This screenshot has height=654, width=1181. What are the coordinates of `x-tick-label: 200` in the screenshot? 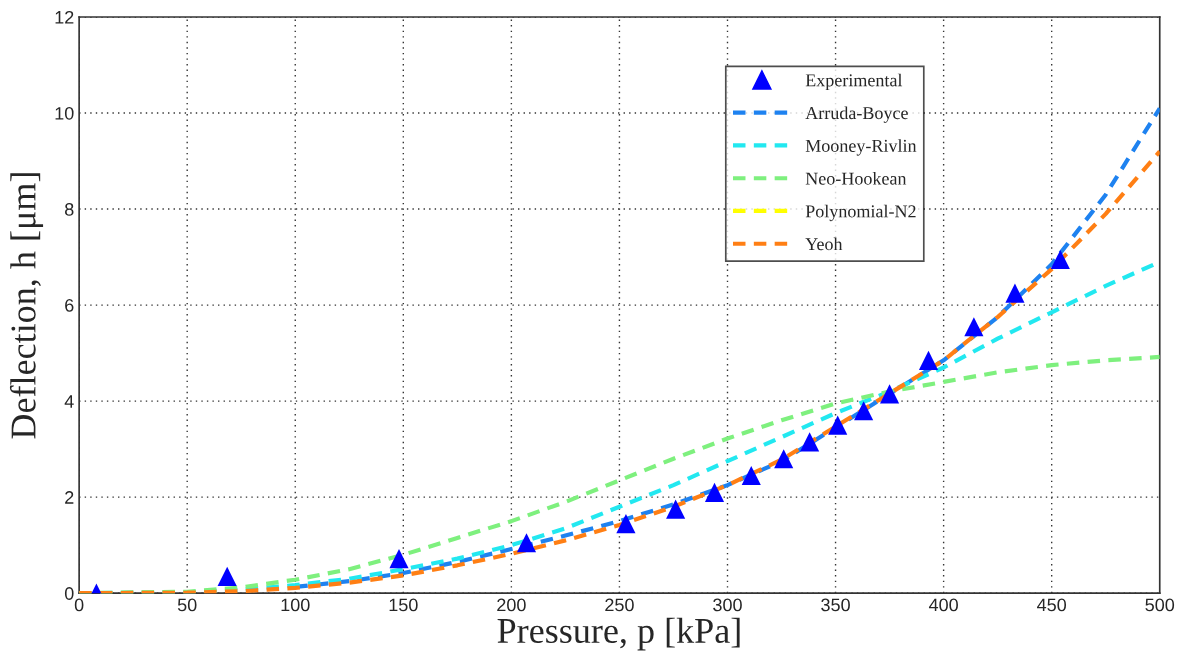 It's located at (511, 605).